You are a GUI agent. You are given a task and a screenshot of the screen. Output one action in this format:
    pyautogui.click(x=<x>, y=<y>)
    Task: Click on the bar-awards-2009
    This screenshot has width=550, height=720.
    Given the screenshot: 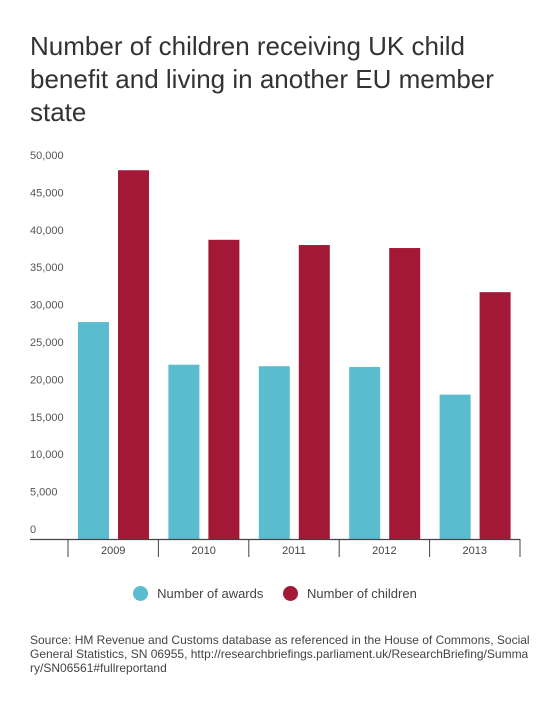 What is the action you would take?
    pyautogui.click(x=93, y=430)
    